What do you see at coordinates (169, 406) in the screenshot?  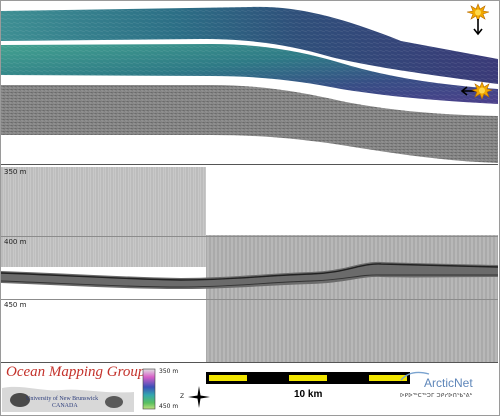 I see `legend-min-label: 450 m` at bounding box center [169, 406].